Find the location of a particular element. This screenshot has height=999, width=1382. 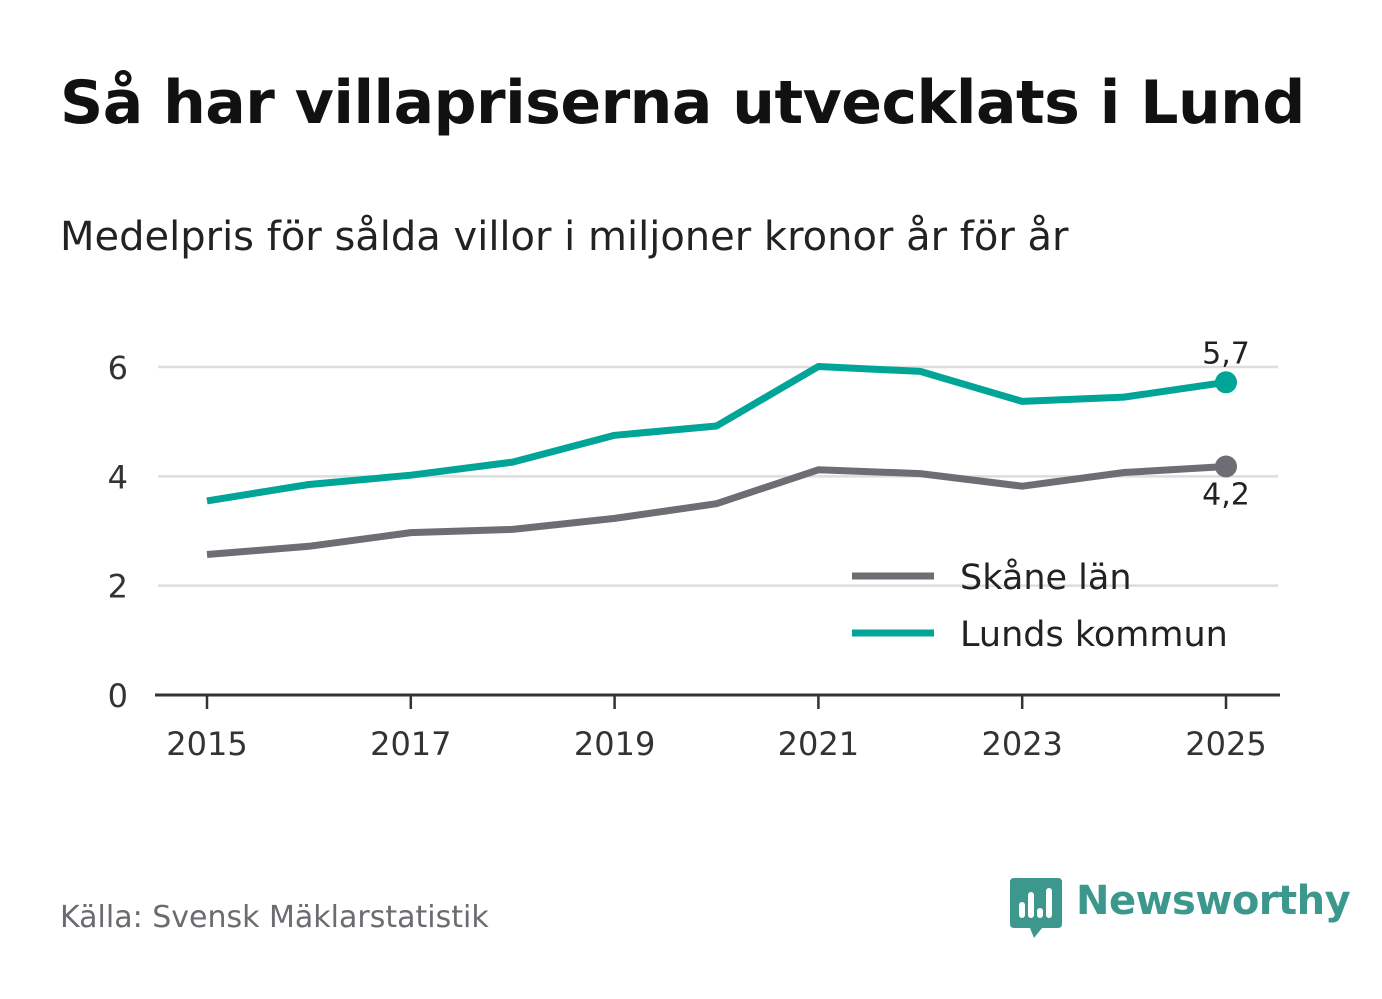

y-tick-label: 6 is located at coordinates (118, 368).